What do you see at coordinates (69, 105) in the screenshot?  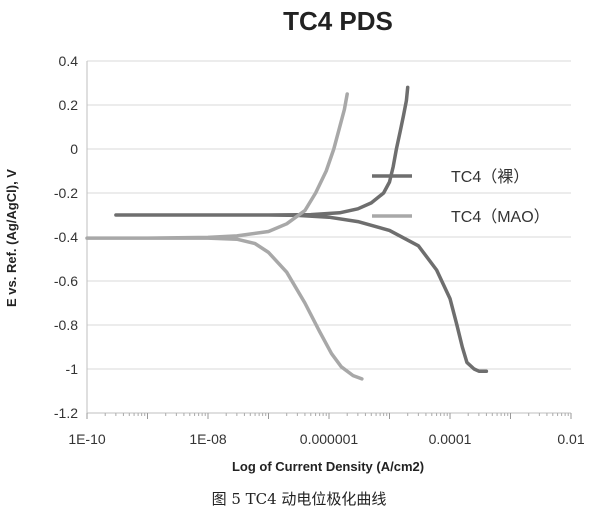 I see `y-tick-label: 0.2` at bounding box center [69, 105].